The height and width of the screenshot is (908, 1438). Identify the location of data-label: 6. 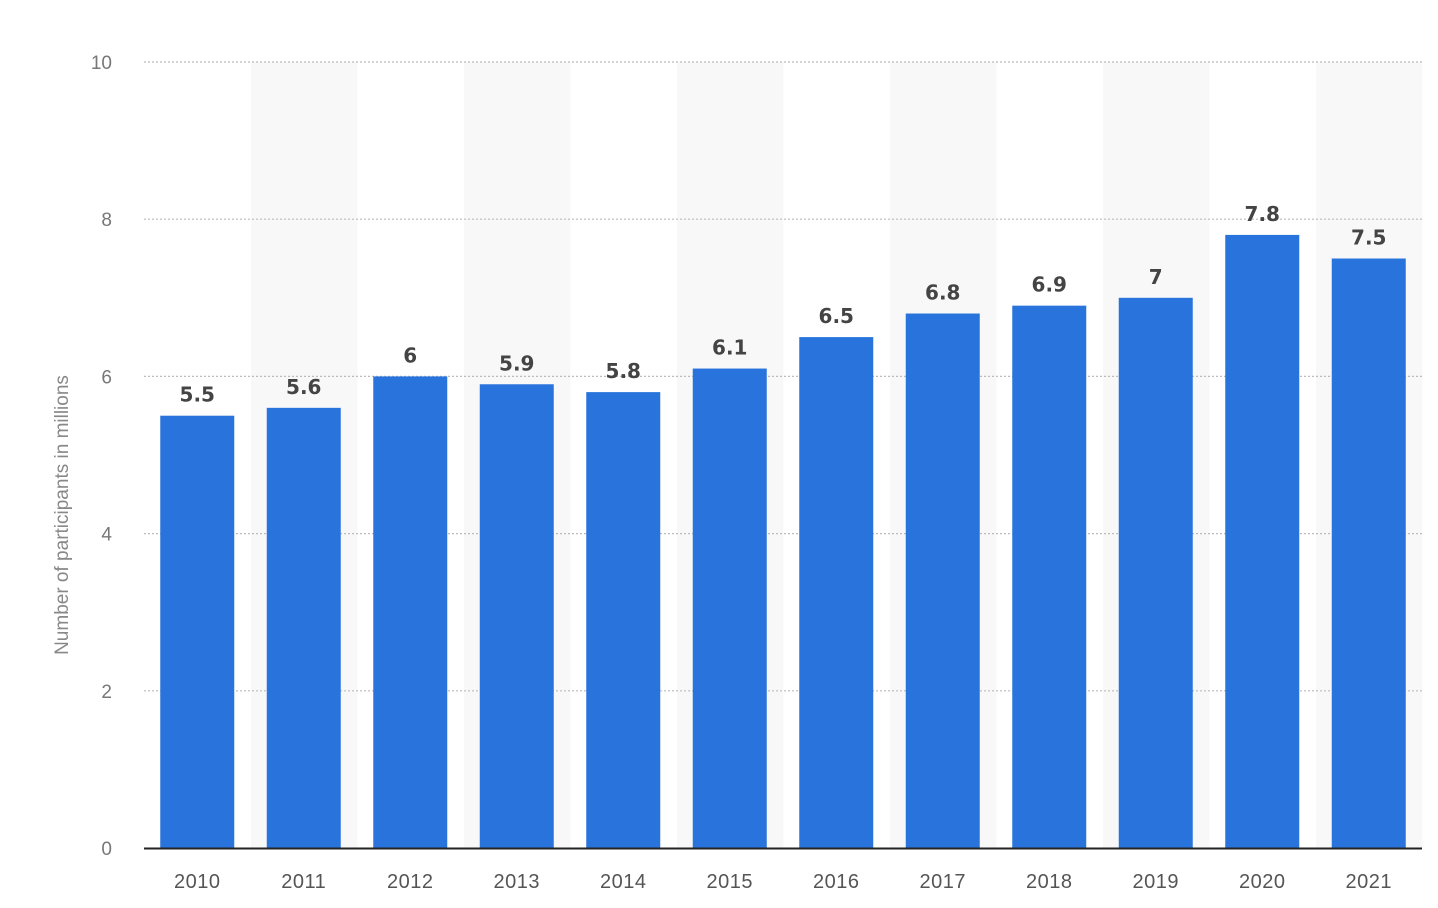
(410, 355).